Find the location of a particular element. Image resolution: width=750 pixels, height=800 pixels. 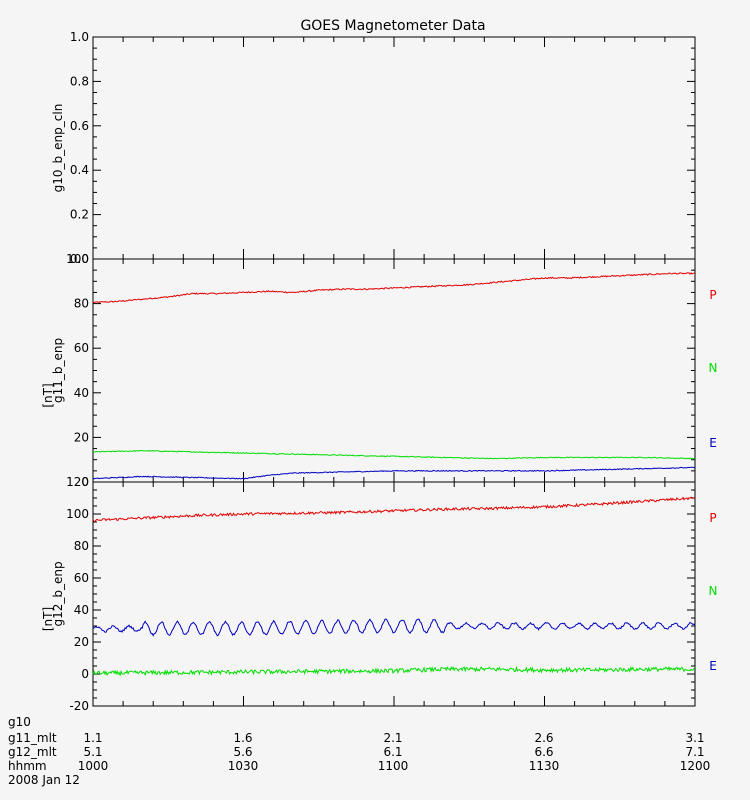

y-tick-label: 0.0 is located at coordinates (79, 259).